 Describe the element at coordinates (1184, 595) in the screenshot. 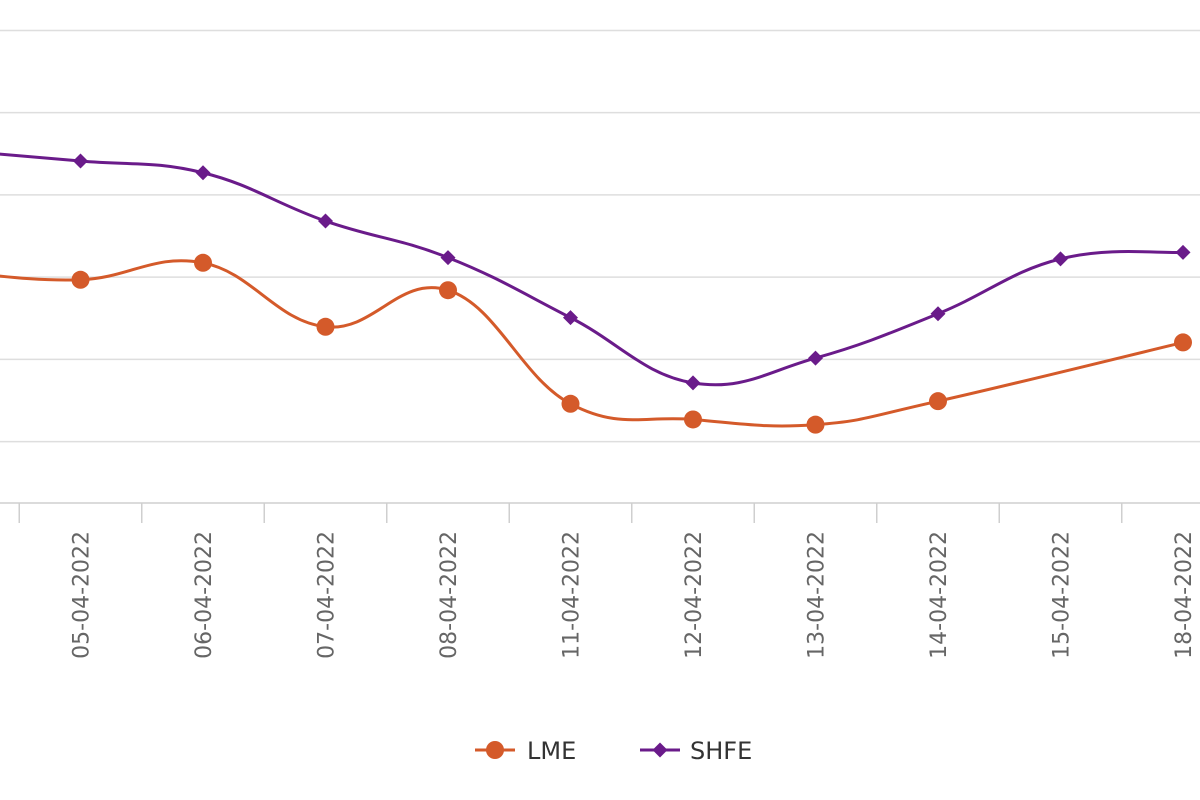

I see `x-tick-label: 18-04-2022` at that location.